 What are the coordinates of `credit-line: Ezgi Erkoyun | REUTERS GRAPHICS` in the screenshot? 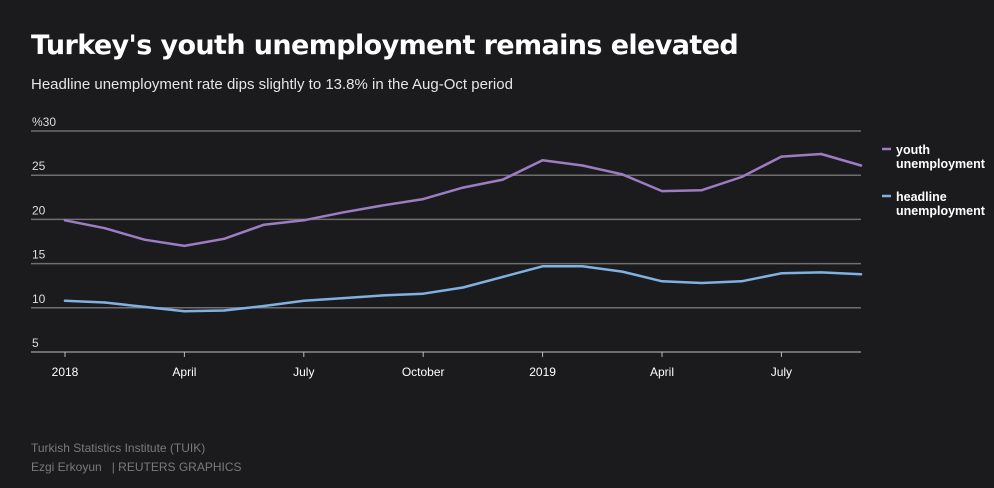 It's located at (136, 467).